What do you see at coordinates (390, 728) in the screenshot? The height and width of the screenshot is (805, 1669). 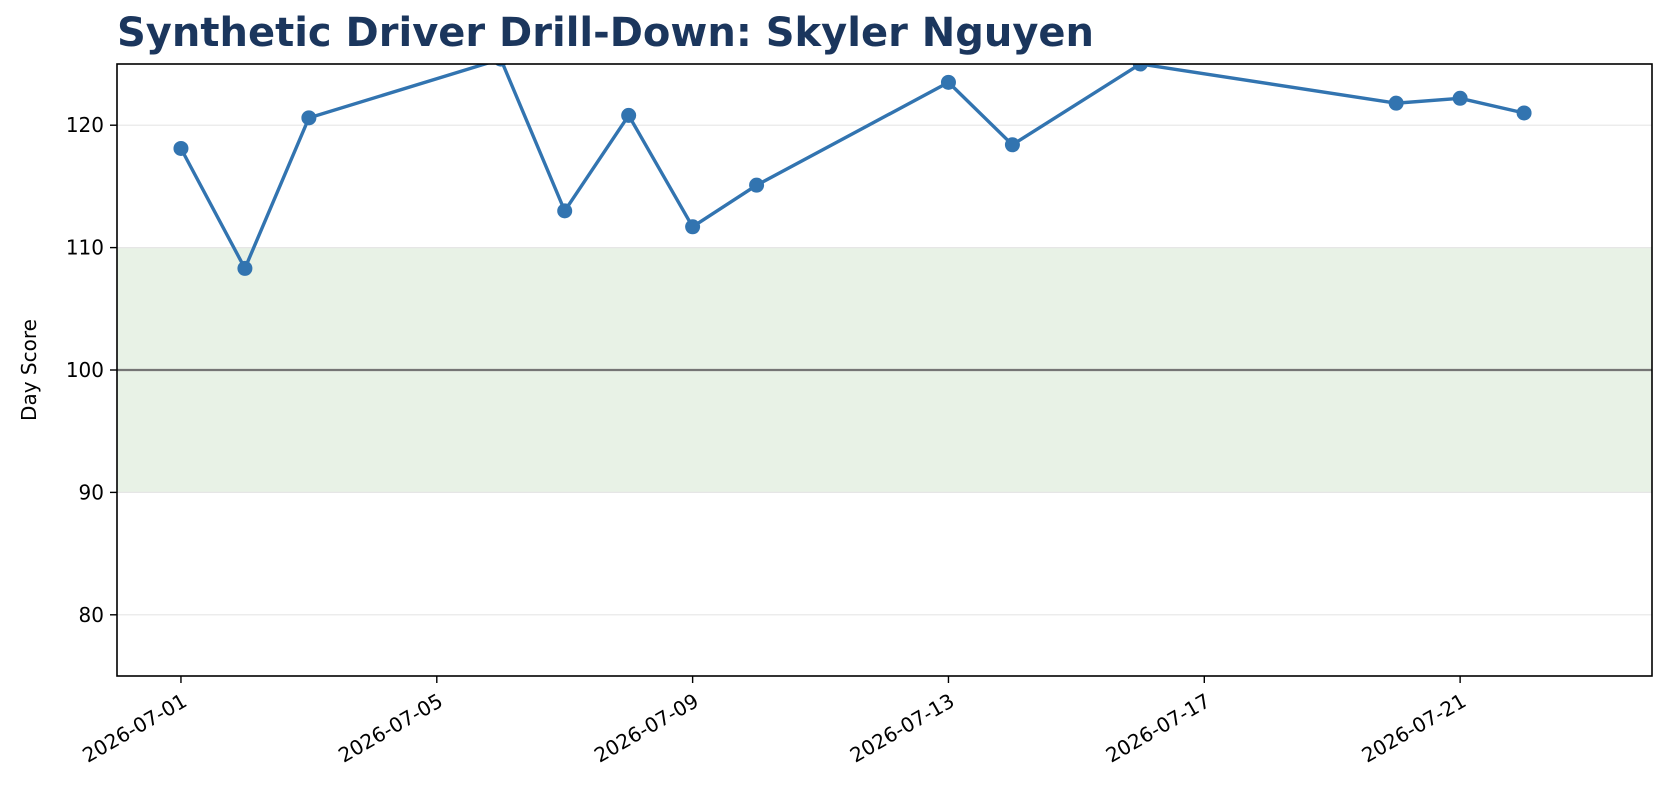 I see `x-tick-label: 2026-07-05` at bounding box center [390, 728].